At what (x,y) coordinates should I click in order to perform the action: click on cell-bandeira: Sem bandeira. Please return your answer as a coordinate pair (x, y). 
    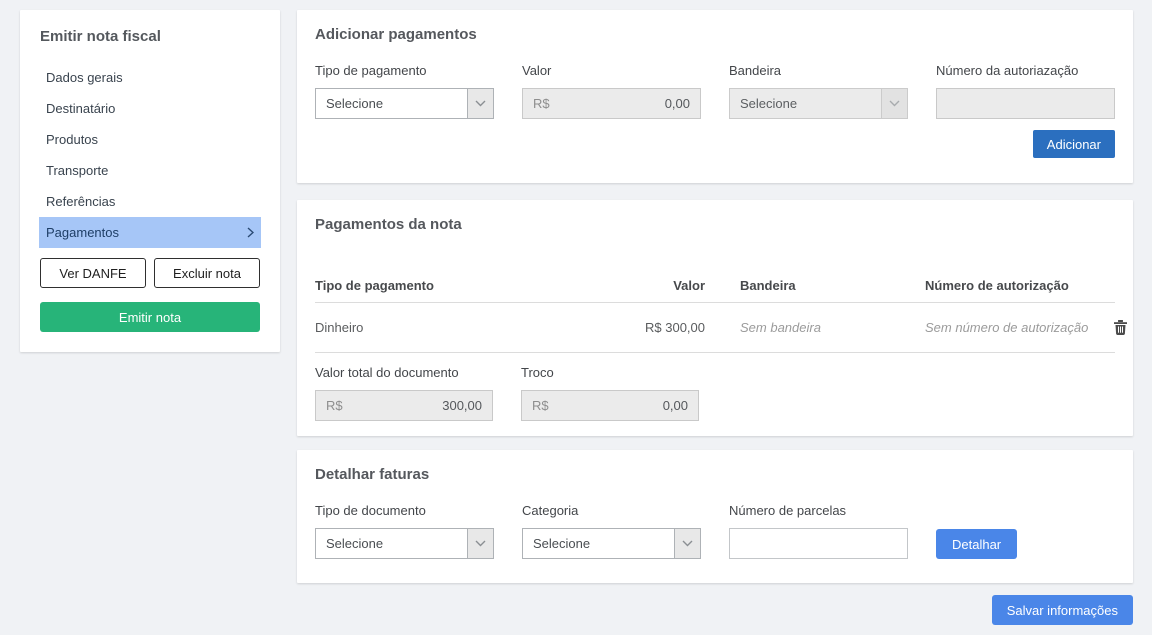
    Looking at the image, I should click on (780, 327).